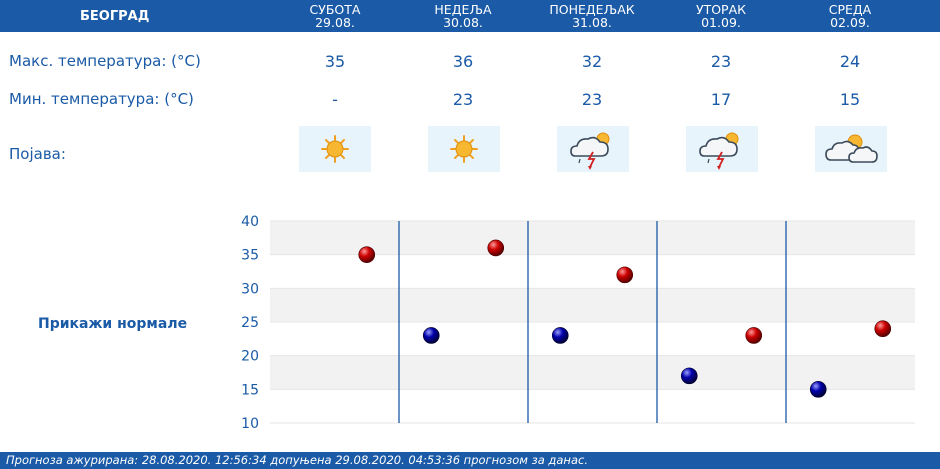 The image size is (940, 469). I want to click on day-name: ПОНЕДЕЉАК, so click(592, 9).